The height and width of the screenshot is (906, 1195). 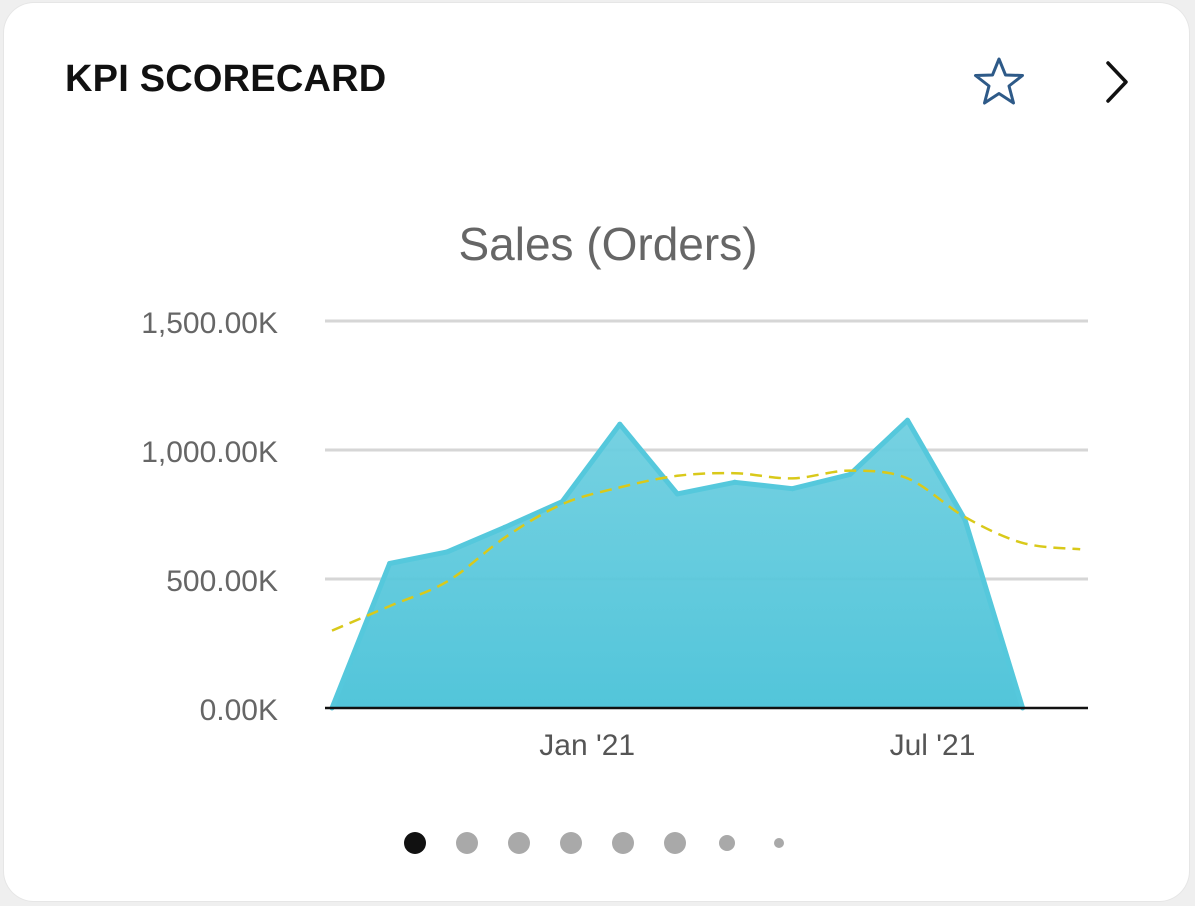 What do you see at coordinates (607, 244) in the screenshot?
I see `chart-title: Sales (Orders)` at bounding box center [607, 244].